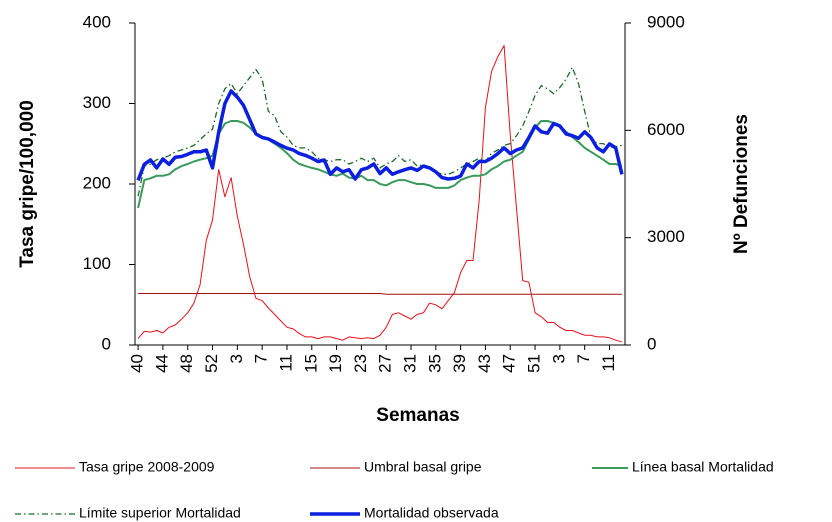  Describe the element at coordinates (385, 363) in the screenshot. I see `x-tick-label: 27` at that location.